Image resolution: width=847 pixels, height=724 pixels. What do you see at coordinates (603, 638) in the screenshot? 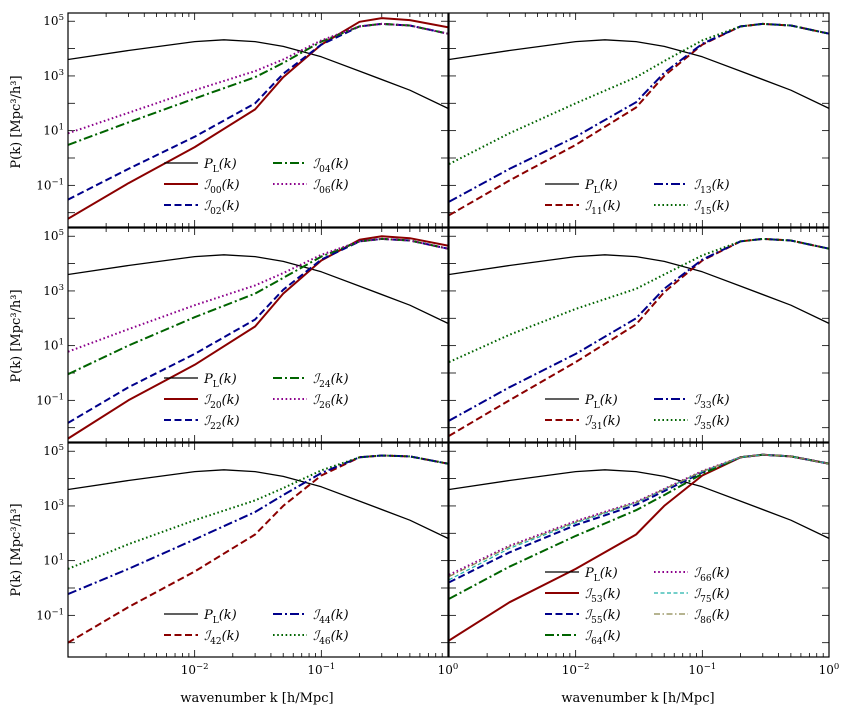
I see `legend-label: ℐ64(k)` at bounding box center [603, 638].